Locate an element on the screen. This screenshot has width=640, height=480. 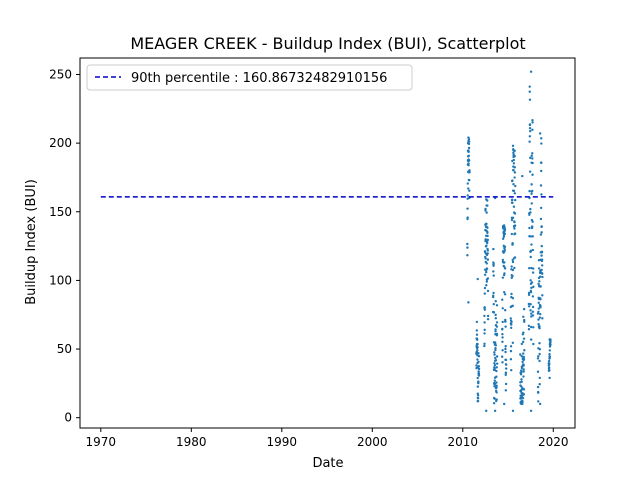
y-axis-label: Buildup Index (BUI) is located at coordinates (31, 242).